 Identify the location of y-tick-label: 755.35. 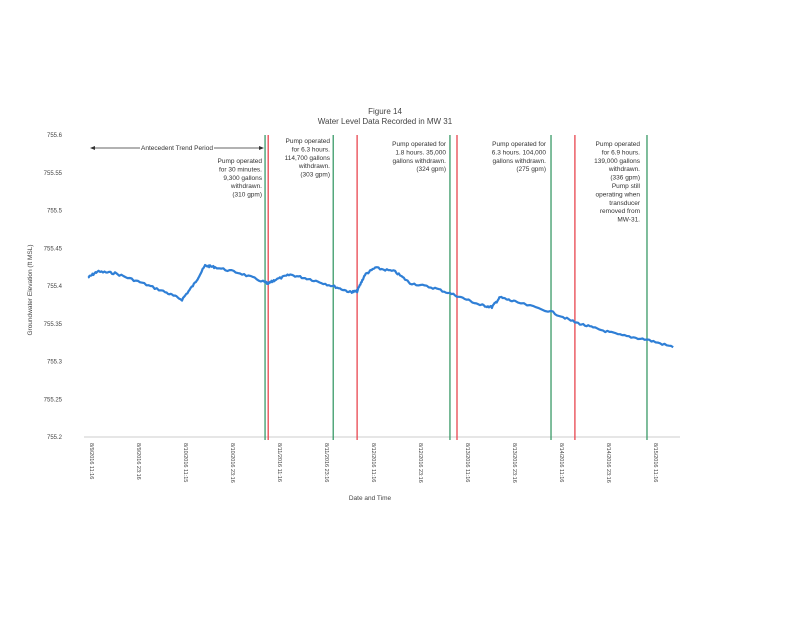
(53, 325).